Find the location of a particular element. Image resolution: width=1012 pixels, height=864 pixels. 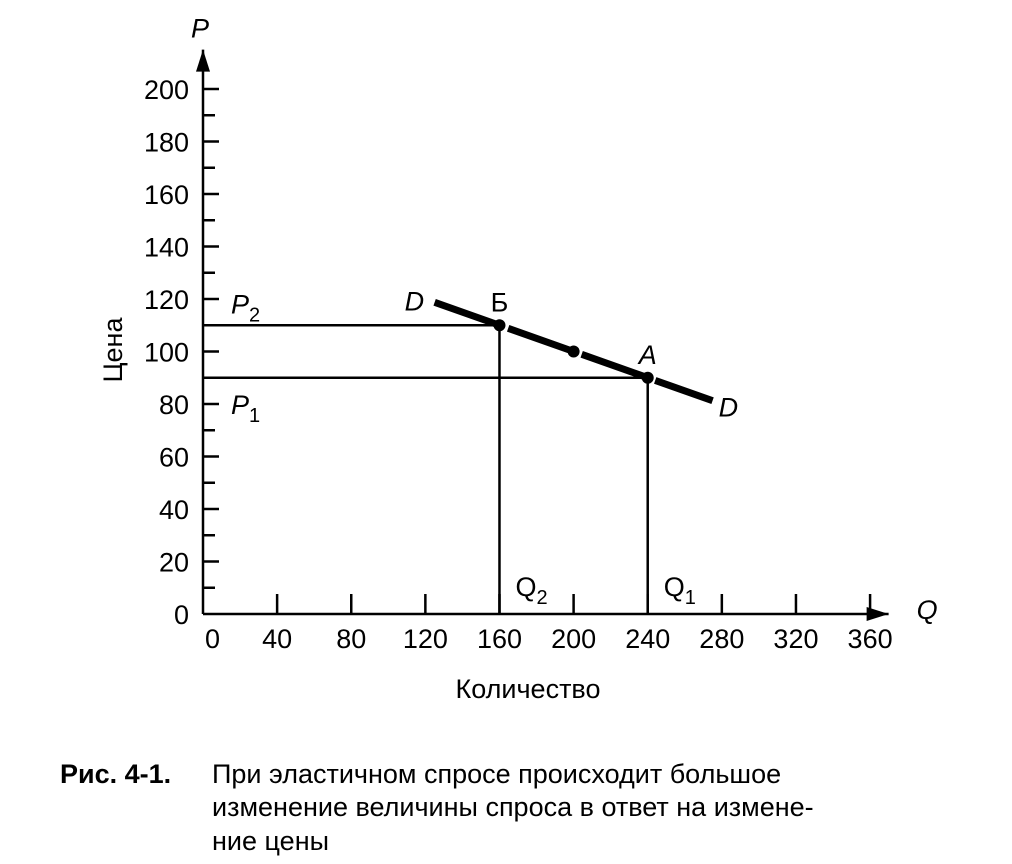

x-axis-letter: Q is located at coordinates (927, 610).